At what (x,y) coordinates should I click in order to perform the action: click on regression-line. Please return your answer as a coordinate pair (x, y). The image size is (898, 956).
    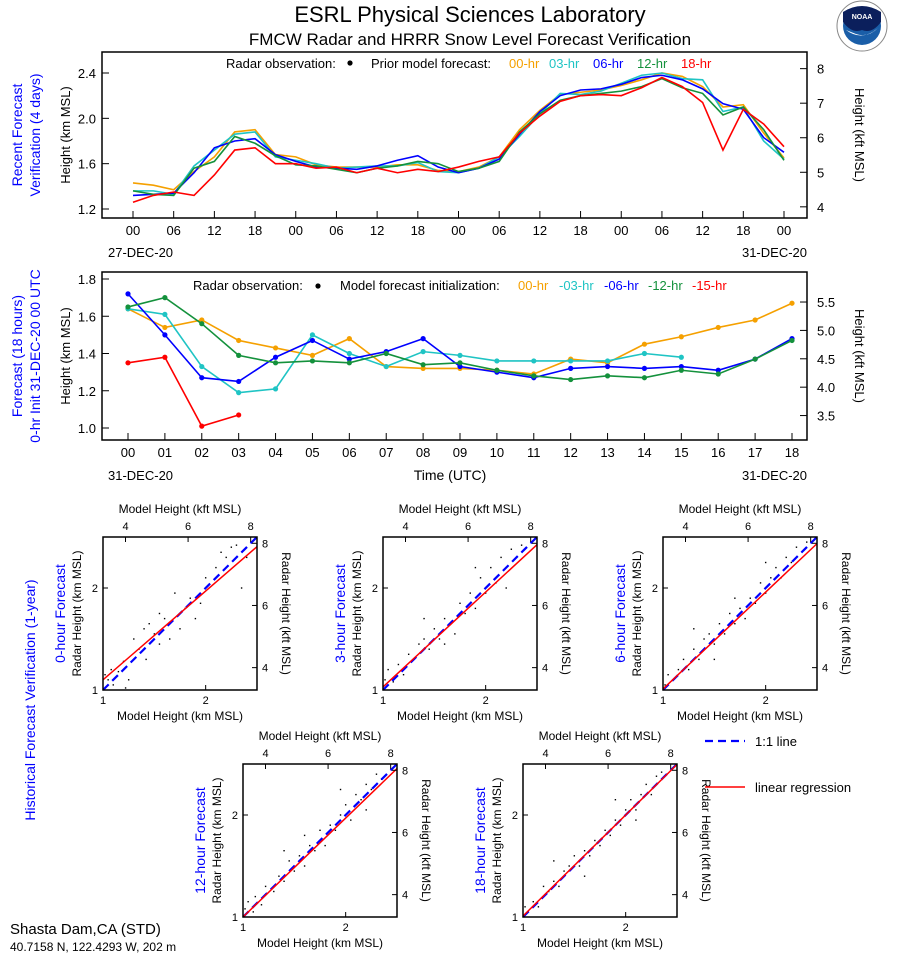
    Looking at the image, I should click on (320, 843).